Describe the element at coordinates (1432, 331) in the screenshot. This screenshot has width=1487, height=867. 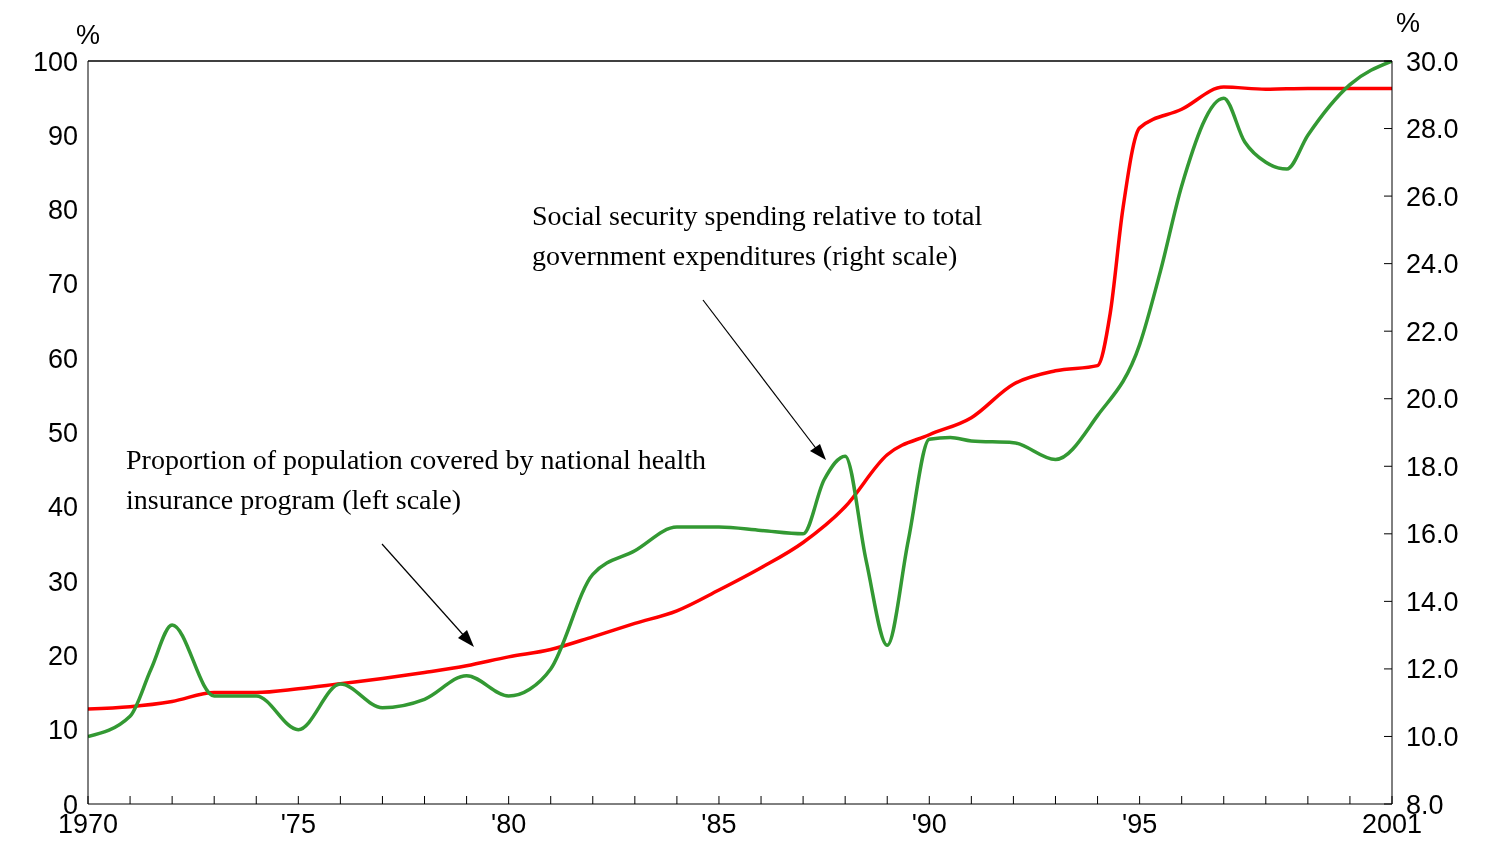
I see `y2-tick-label: 22.0` at that location.